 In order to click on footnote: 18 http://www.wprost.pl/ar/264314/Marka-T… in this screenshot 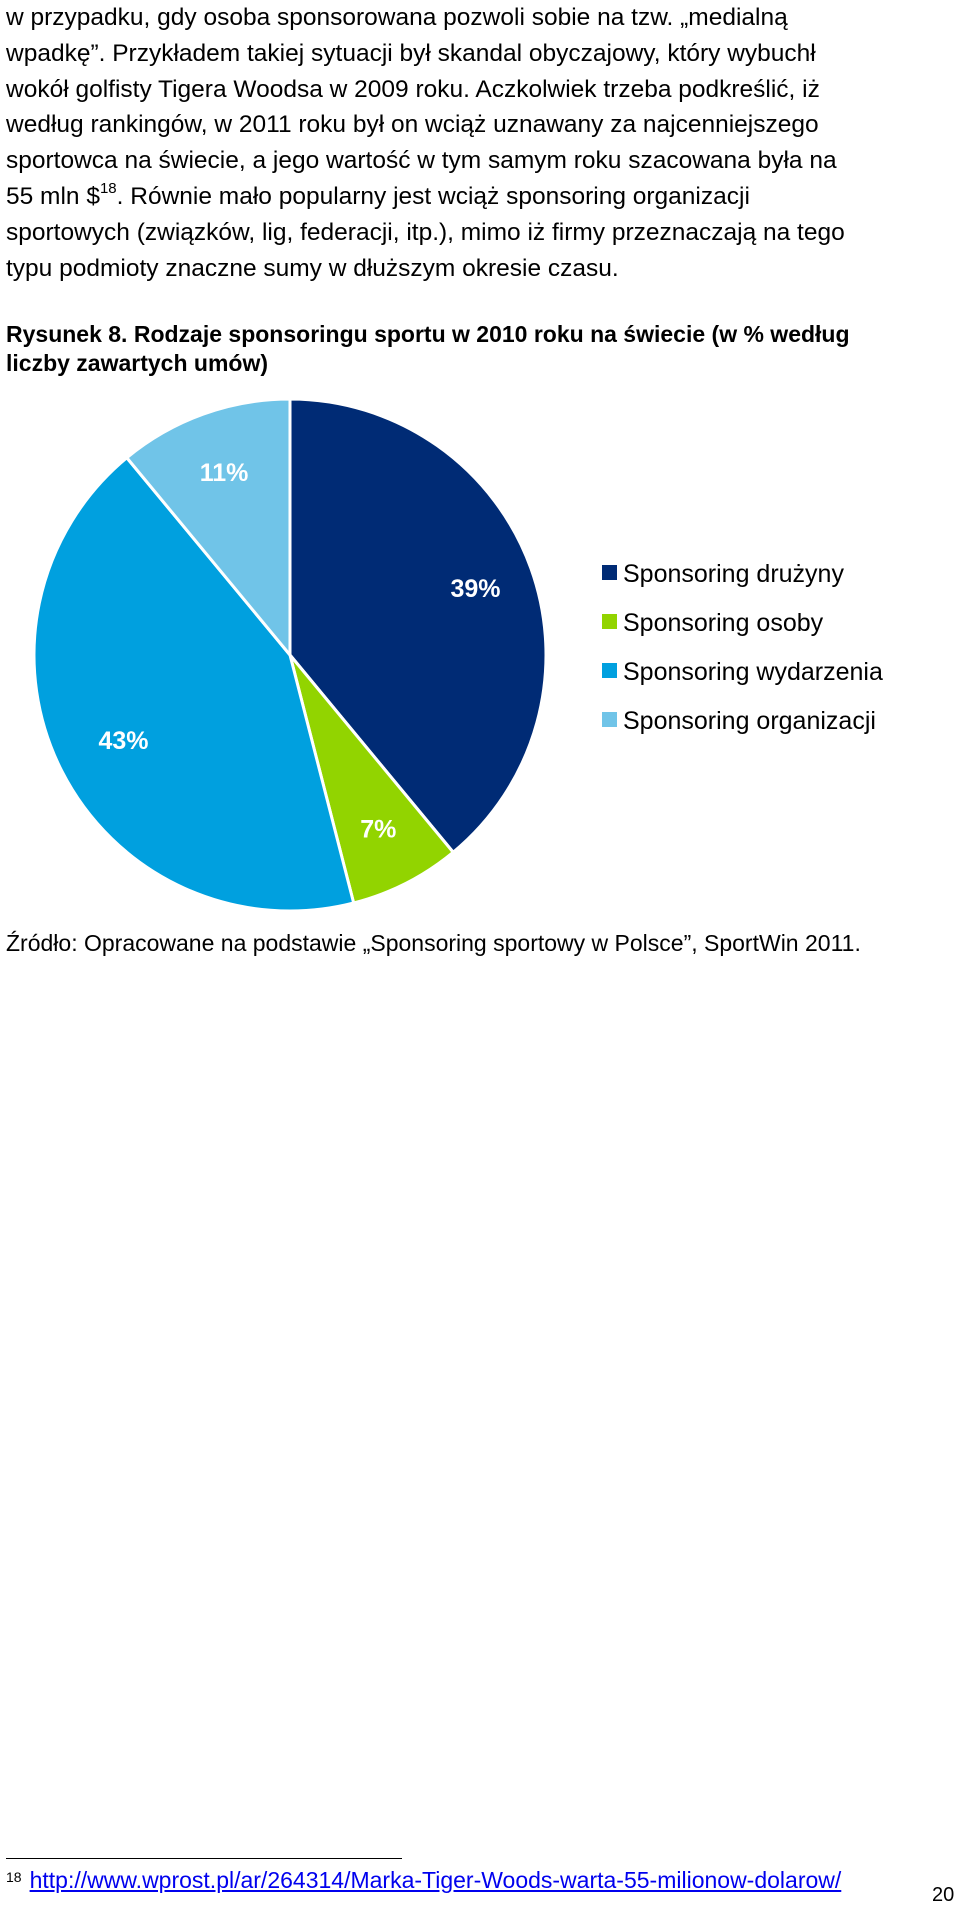, I will do `click(423, 1880)`.